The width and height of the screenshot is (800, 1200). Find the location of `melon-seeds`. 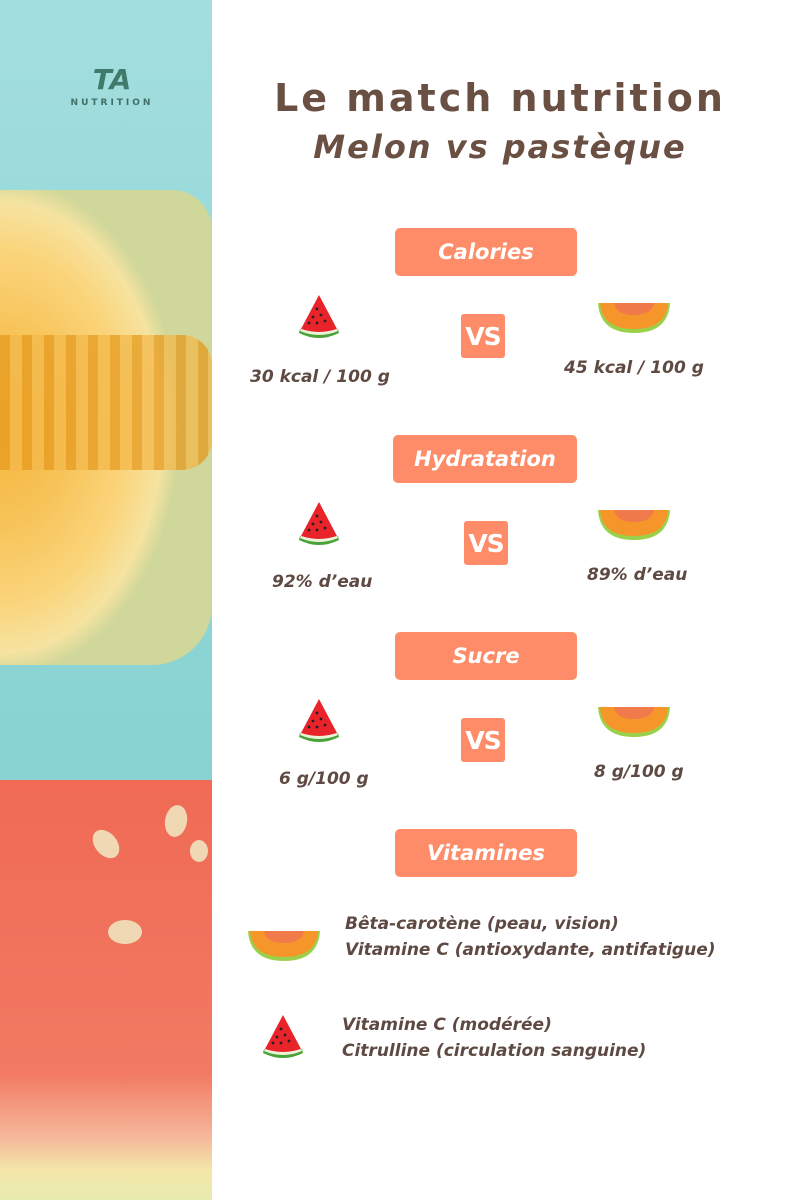

melon-seeds is located at coordinates (106, 402).